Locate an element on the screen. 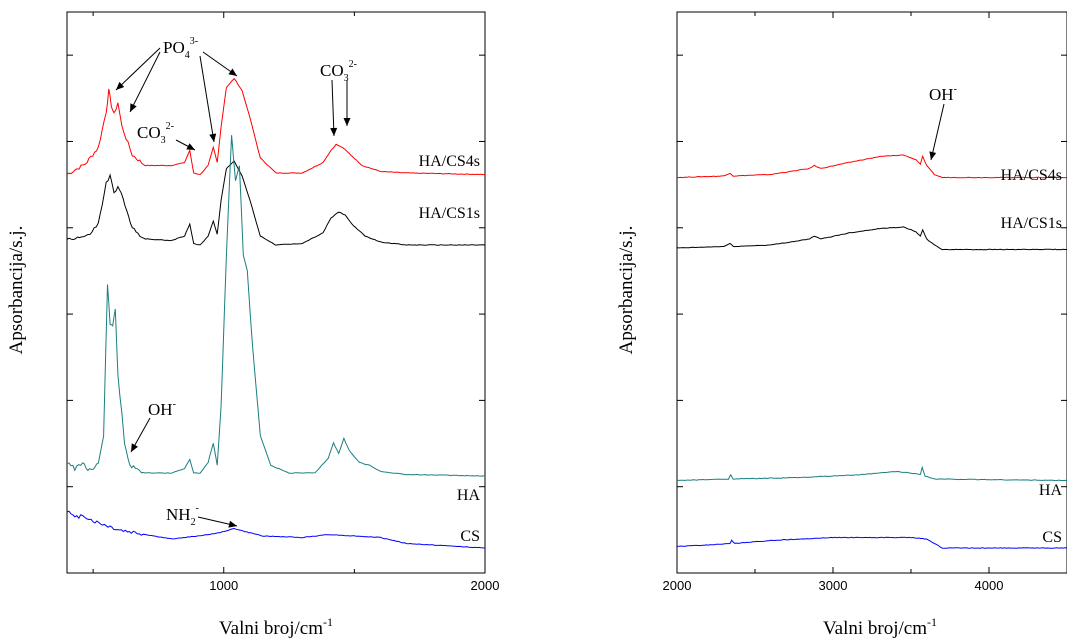 The height and width of the screenshot is (640, 1067). x-tick-label: 1000 is located at coordinates (223, 585).